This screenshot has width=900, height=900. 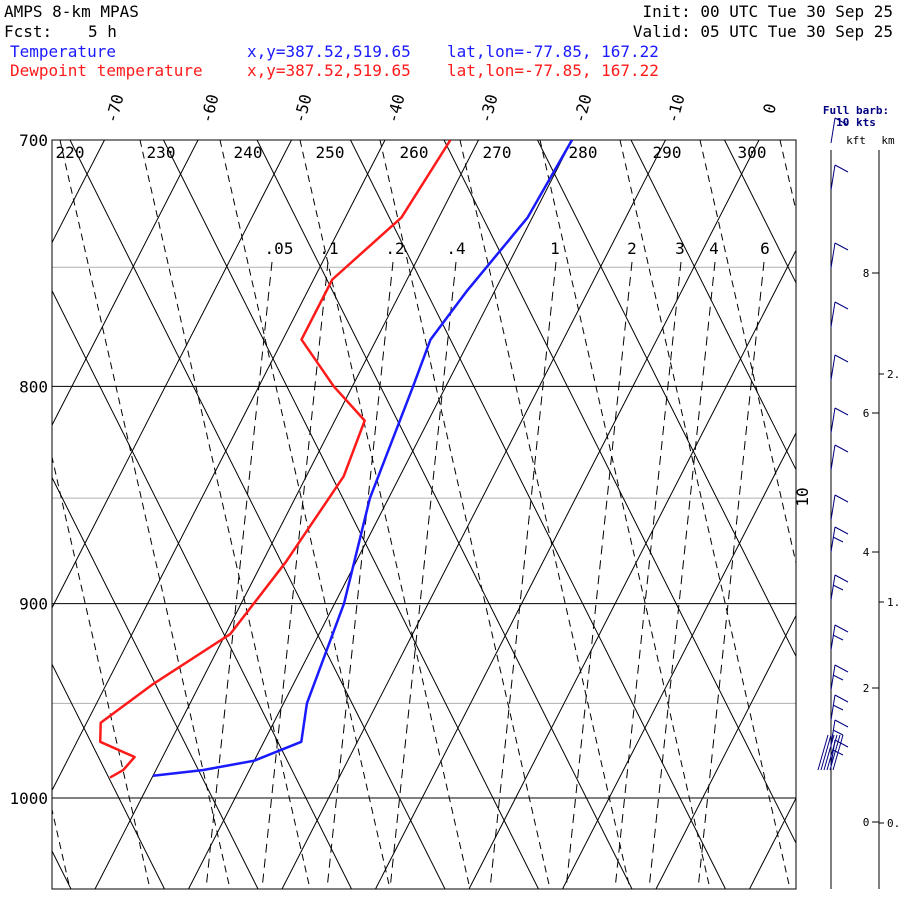 I want to click on isotherm-label: 0, so click(x=769, y=108).